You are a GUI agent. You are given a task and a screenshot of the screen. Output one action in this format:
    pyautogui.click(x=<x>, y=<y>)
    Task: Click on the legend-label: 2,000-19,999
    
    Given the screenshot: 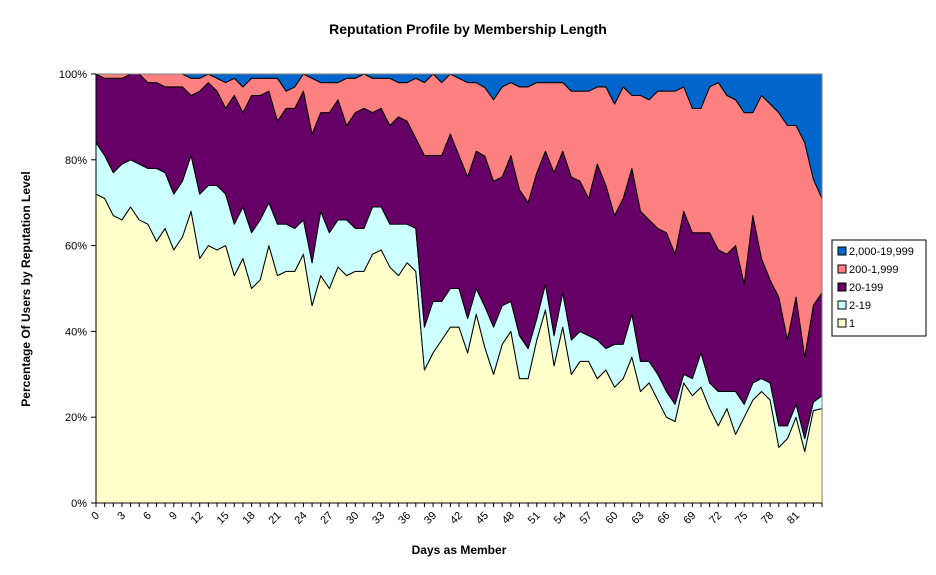 What is the action you would take?
    pyautogui.click(x=881, y=252)
    